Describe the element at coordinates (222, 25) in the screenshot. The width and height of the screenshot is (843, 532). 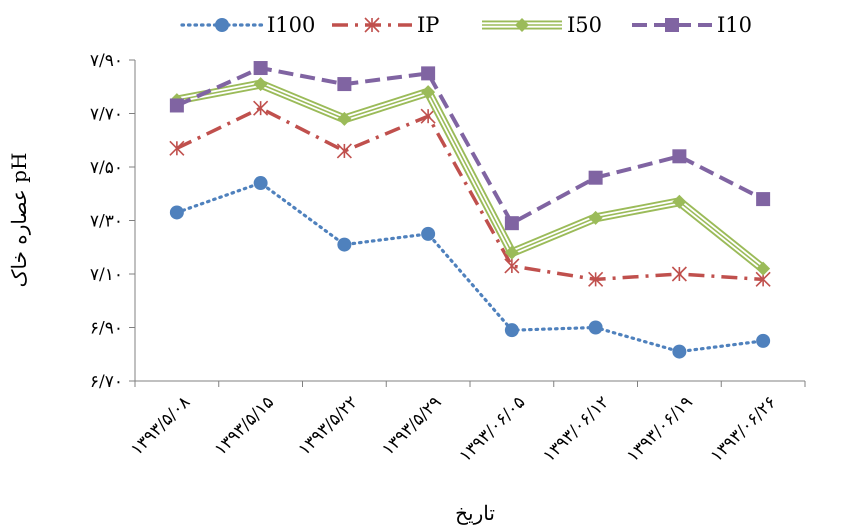
I see `legend-marker-i100` at that location.